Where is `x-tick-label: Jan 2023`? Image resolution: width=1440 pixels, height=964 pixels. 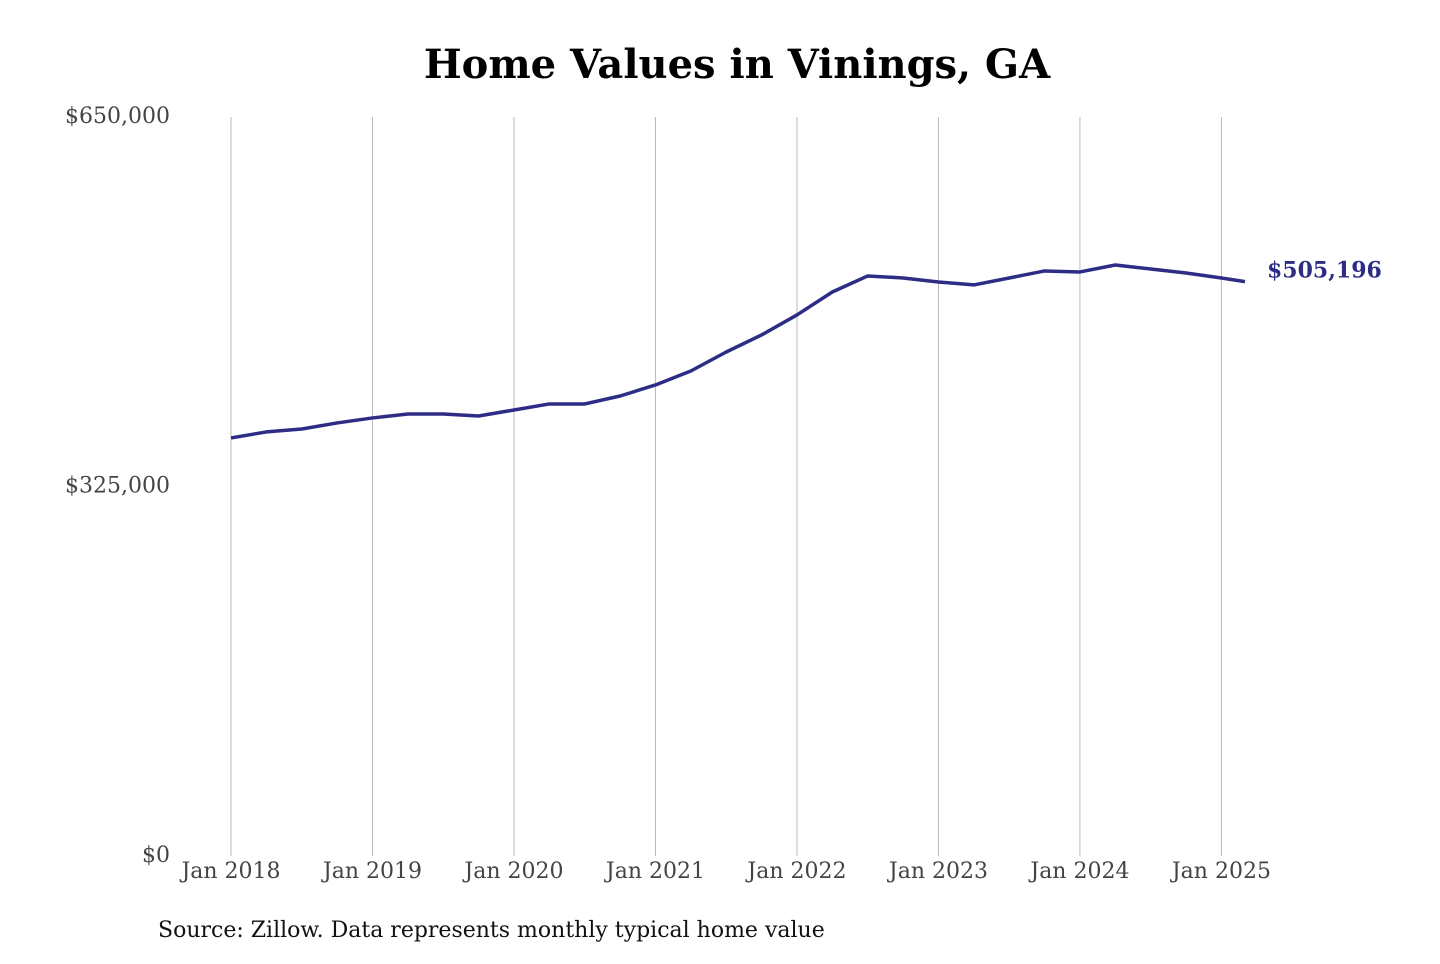 x-tick-label: Jan 2023 is located at coordinates (937, 871).